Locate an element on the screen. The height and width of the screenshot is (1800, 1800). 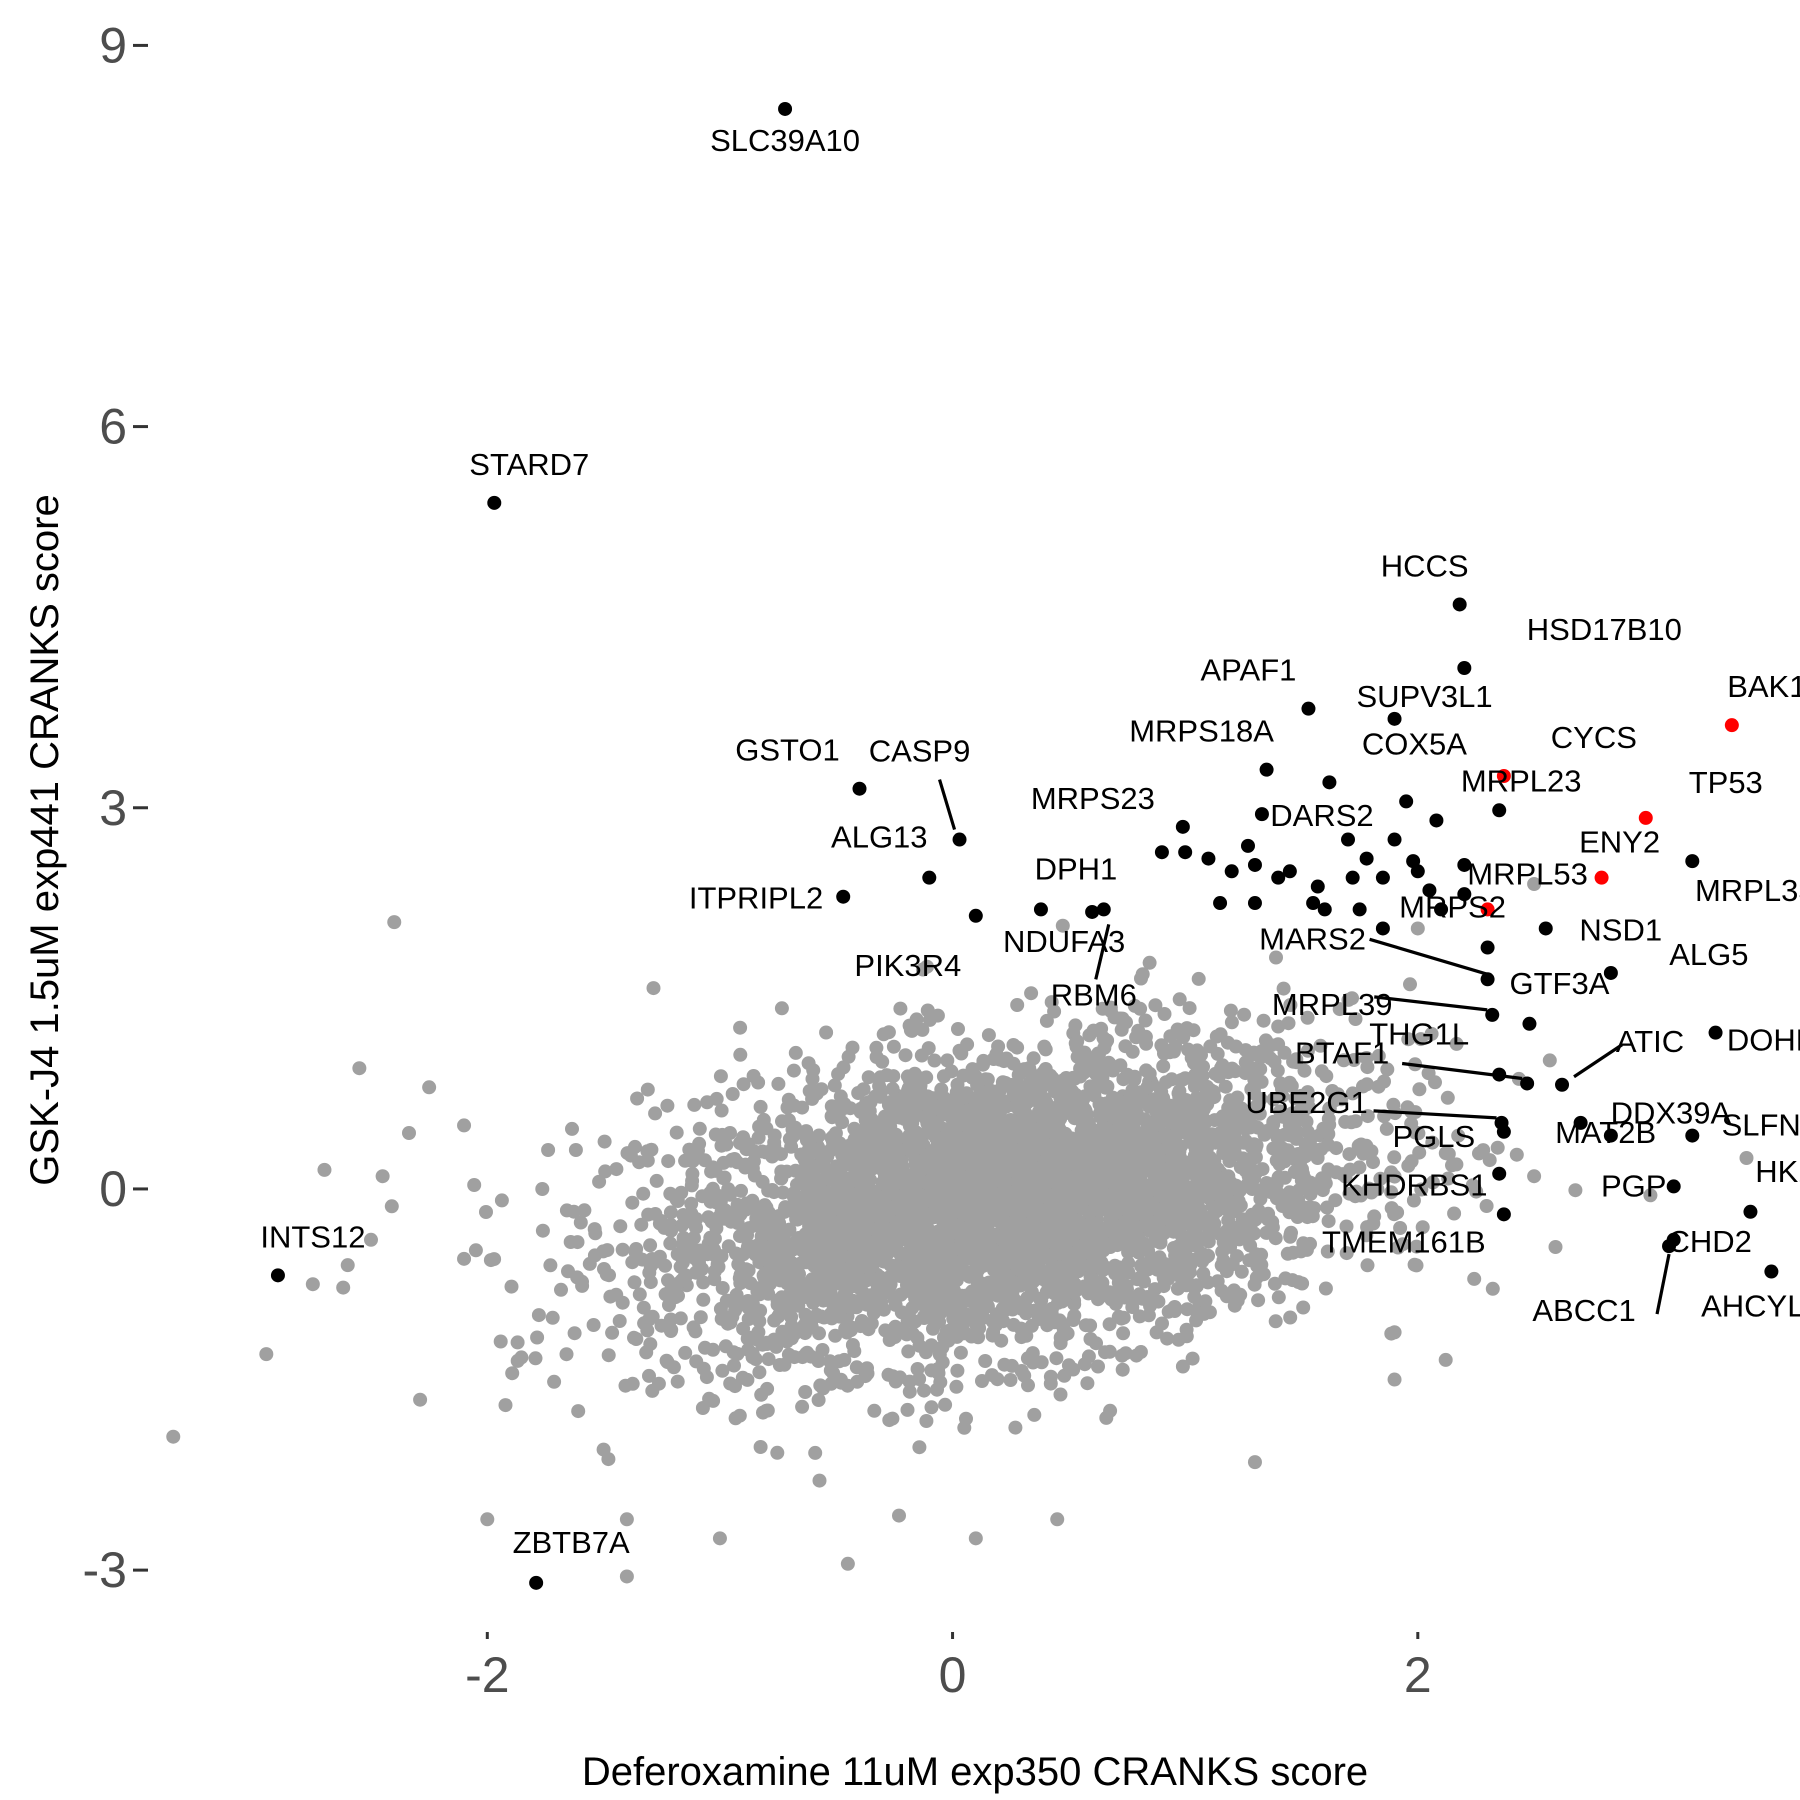
gene-label: TP53 is located at coordinates (1726, 782).